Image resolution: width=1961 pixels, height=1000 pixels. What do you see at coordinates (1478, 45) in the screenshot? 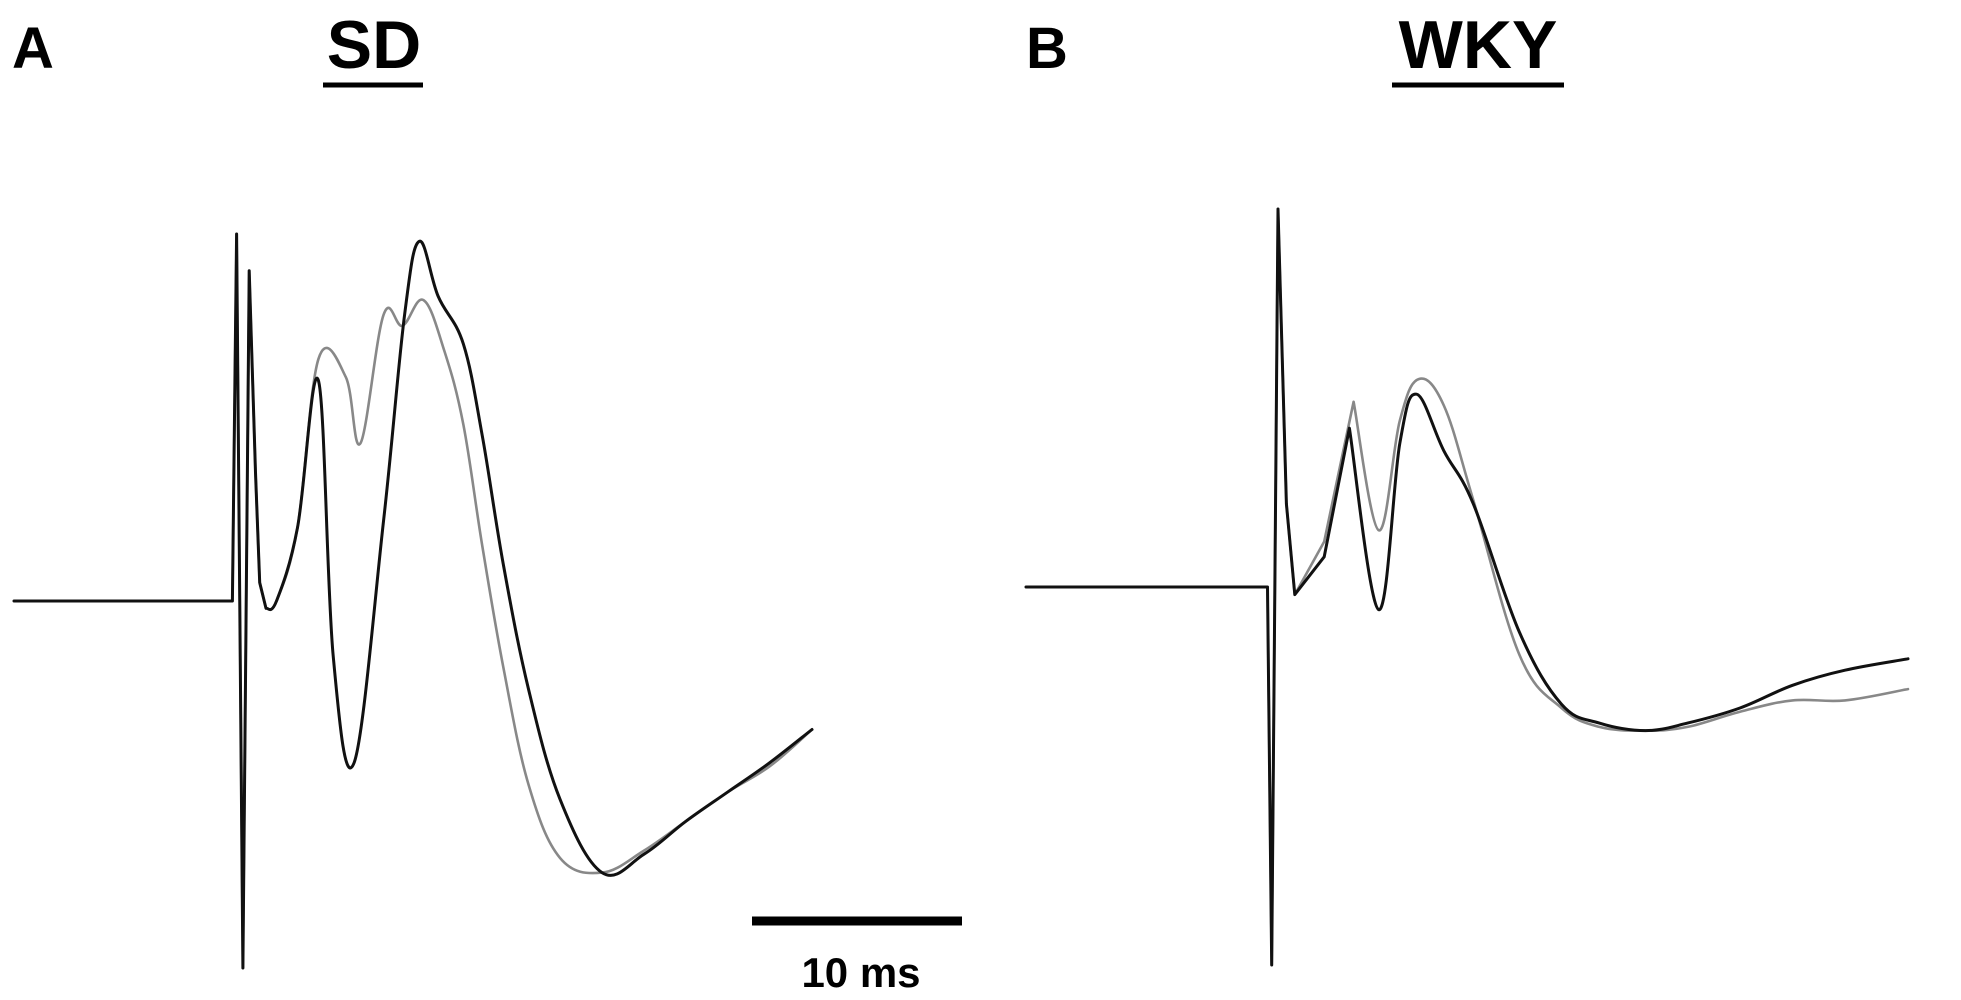
I see `panel-title-wky: WKY` at bounding box center [1478, 45].